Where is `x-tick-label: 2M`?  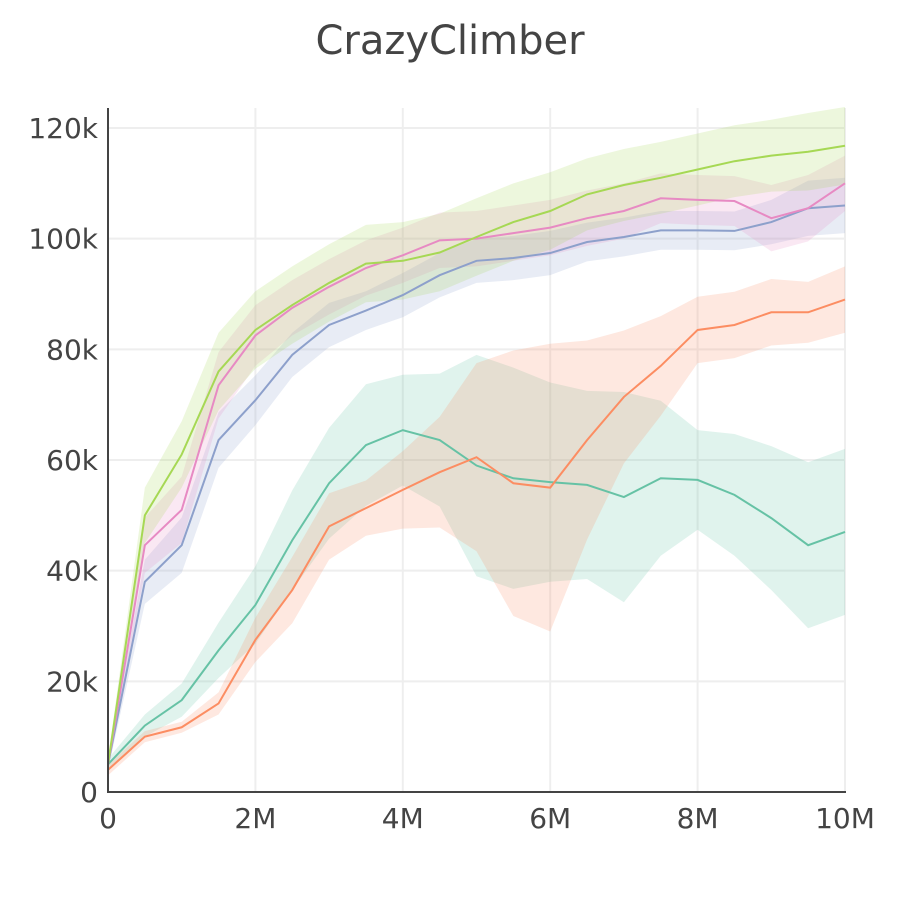
x-tick-label: 2M is located at coordinates (255, 818).